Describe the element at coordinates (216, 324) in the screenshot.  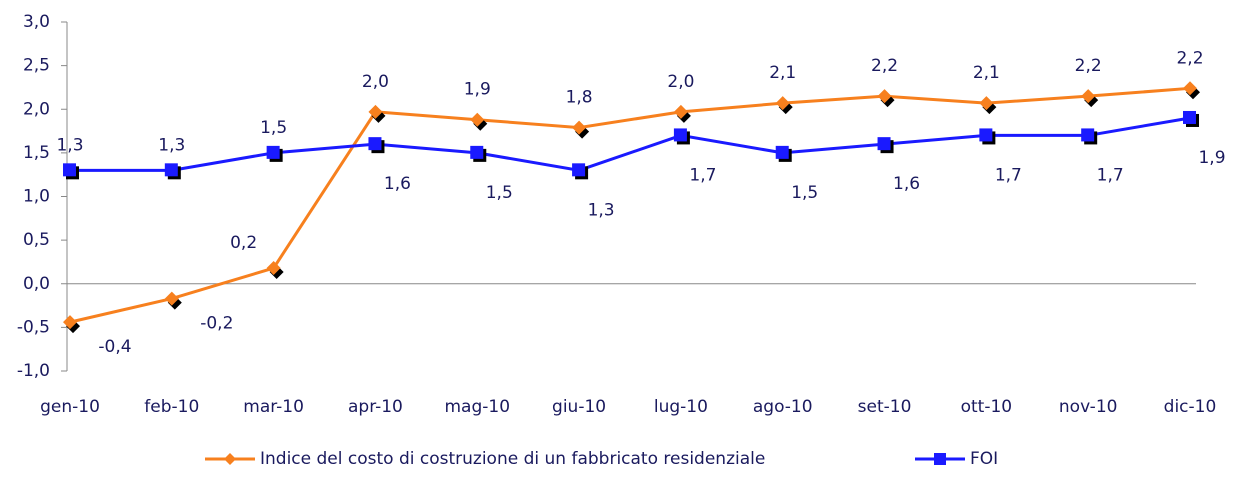
I see `data-label: -0,2` at that location.